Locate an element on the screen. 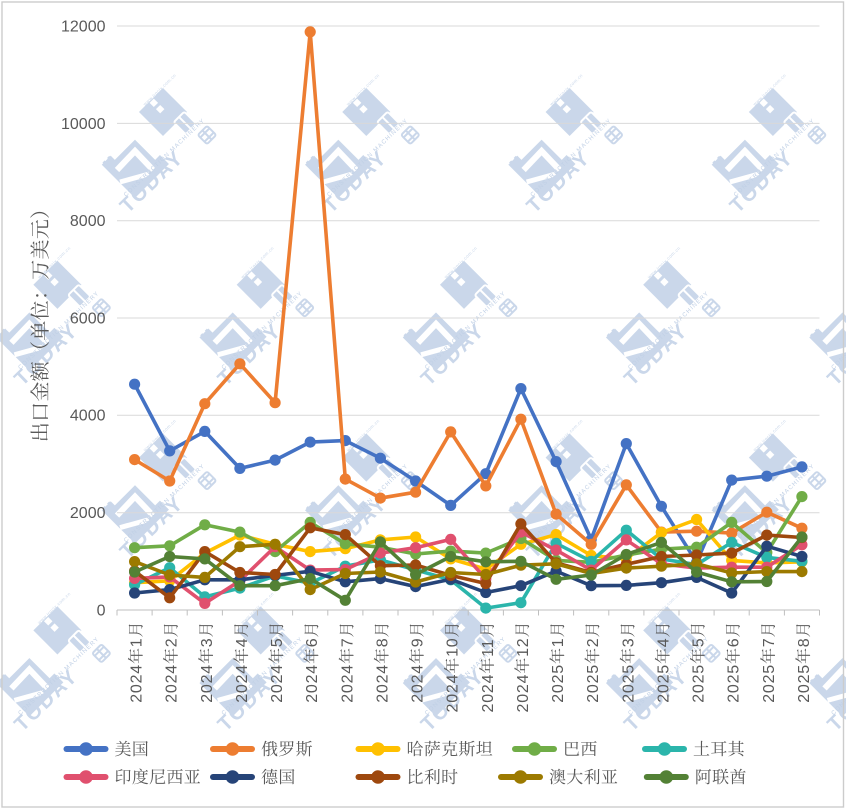 The height and width of the screenshot is (809, 846). svg-text: 10000 is located at coordinates (83, 124).